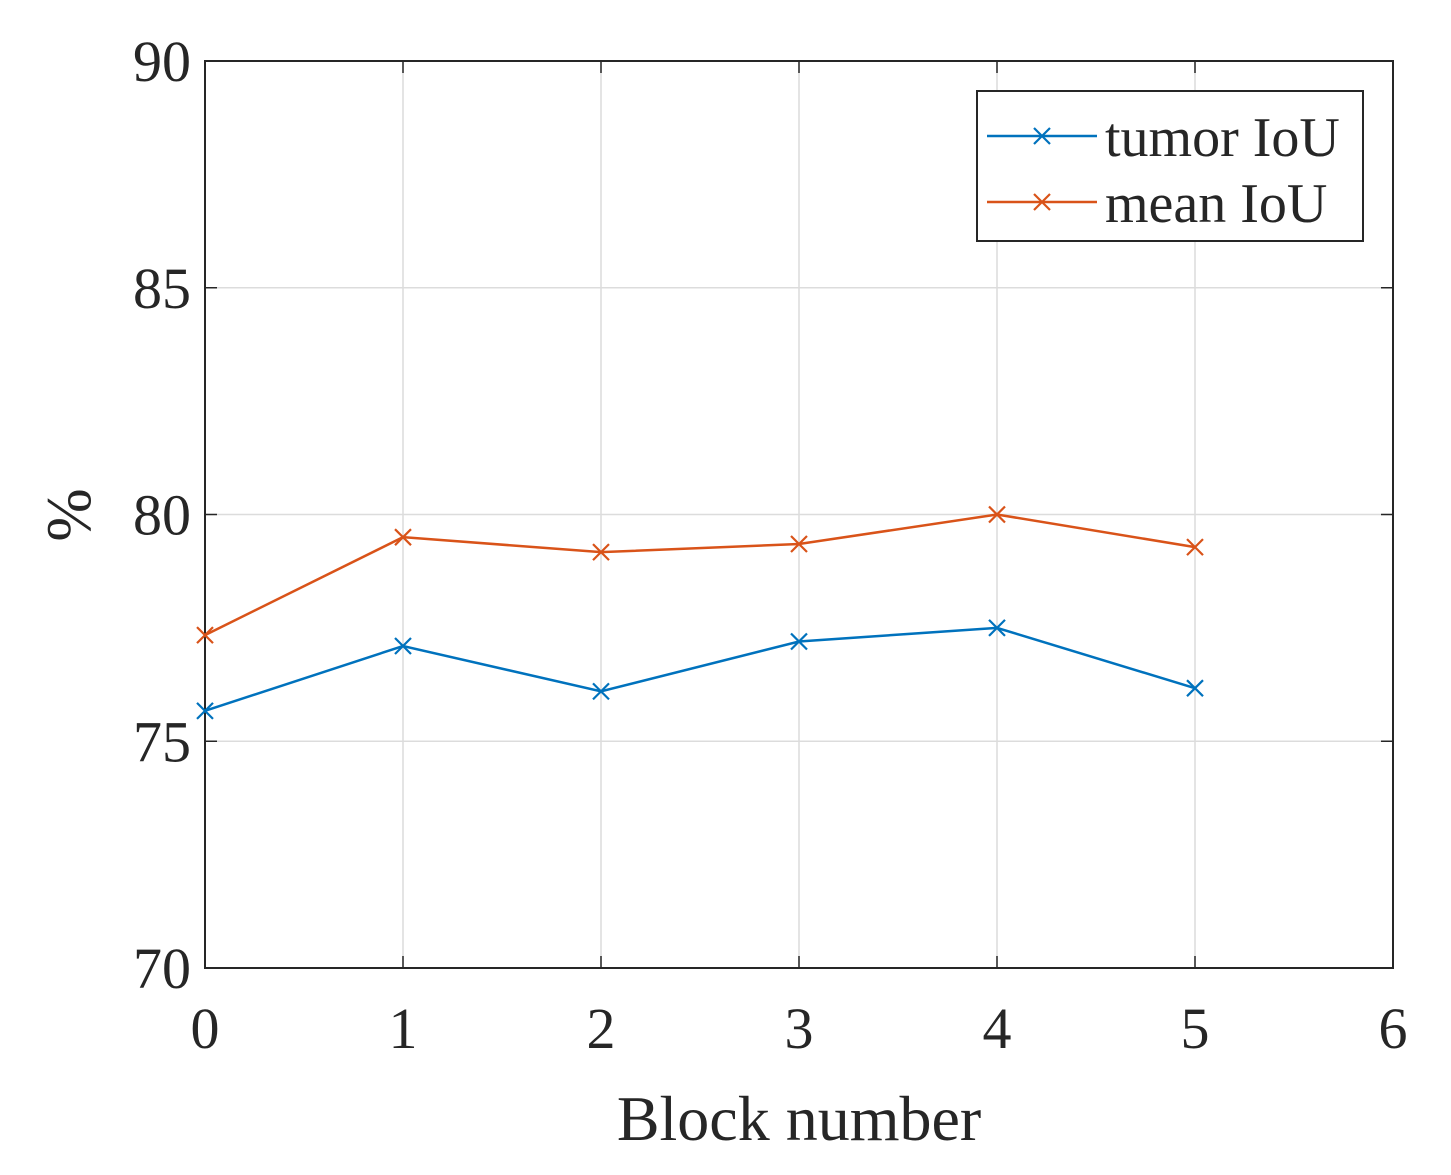  Describe the element at coordinates (68, 514) in the screenshot. I see `y-axis-label: %` at that location.